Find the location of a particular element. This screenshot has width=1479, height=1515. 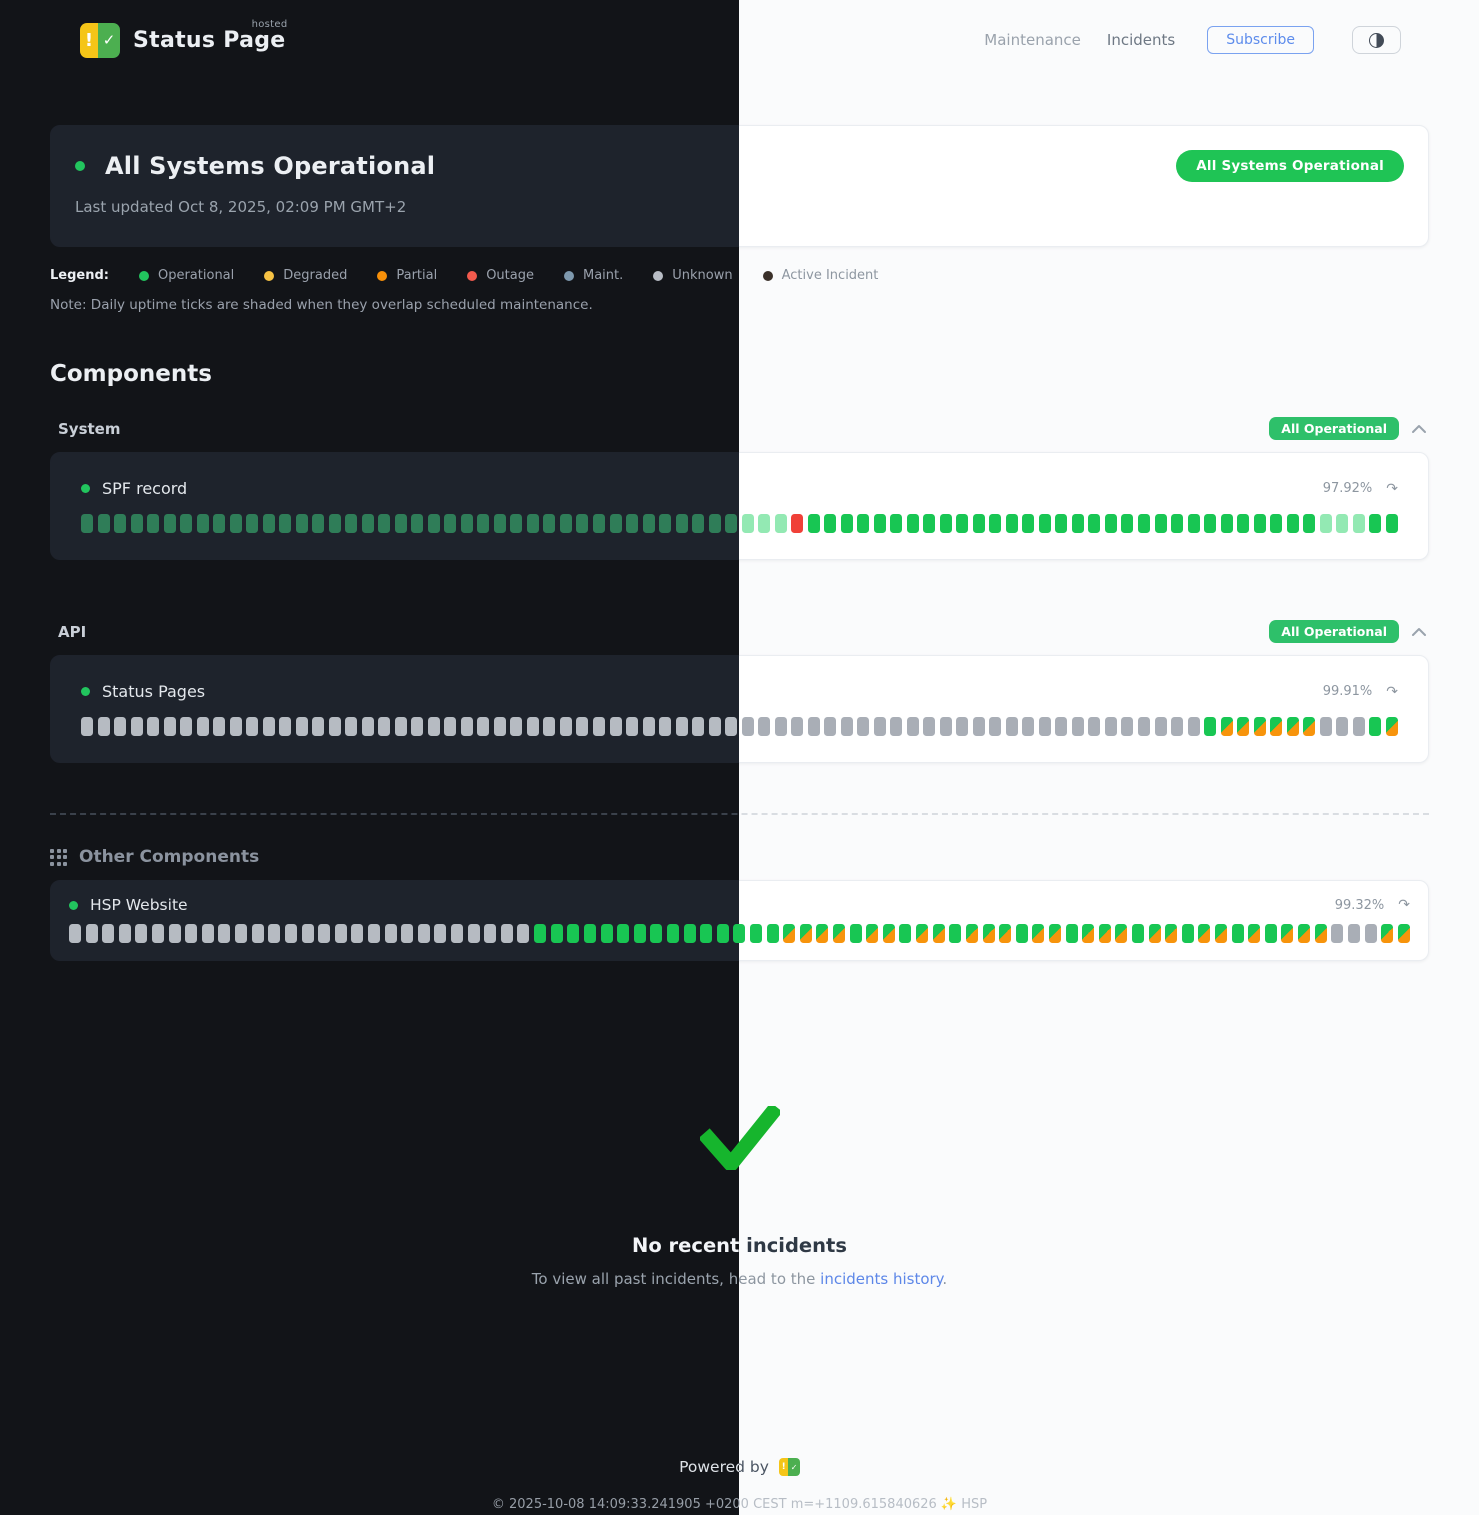

nav-item-incidents: Incidents is located at coordinates (1141, 40).